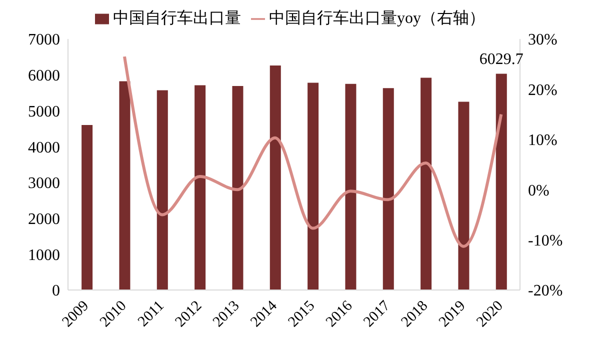 This screenshot has width=600, height=348. What do you see at coordinates (44, 255) in the screenshot?
I see `y-tick-label: 1000` at bounding box center [44, 255].